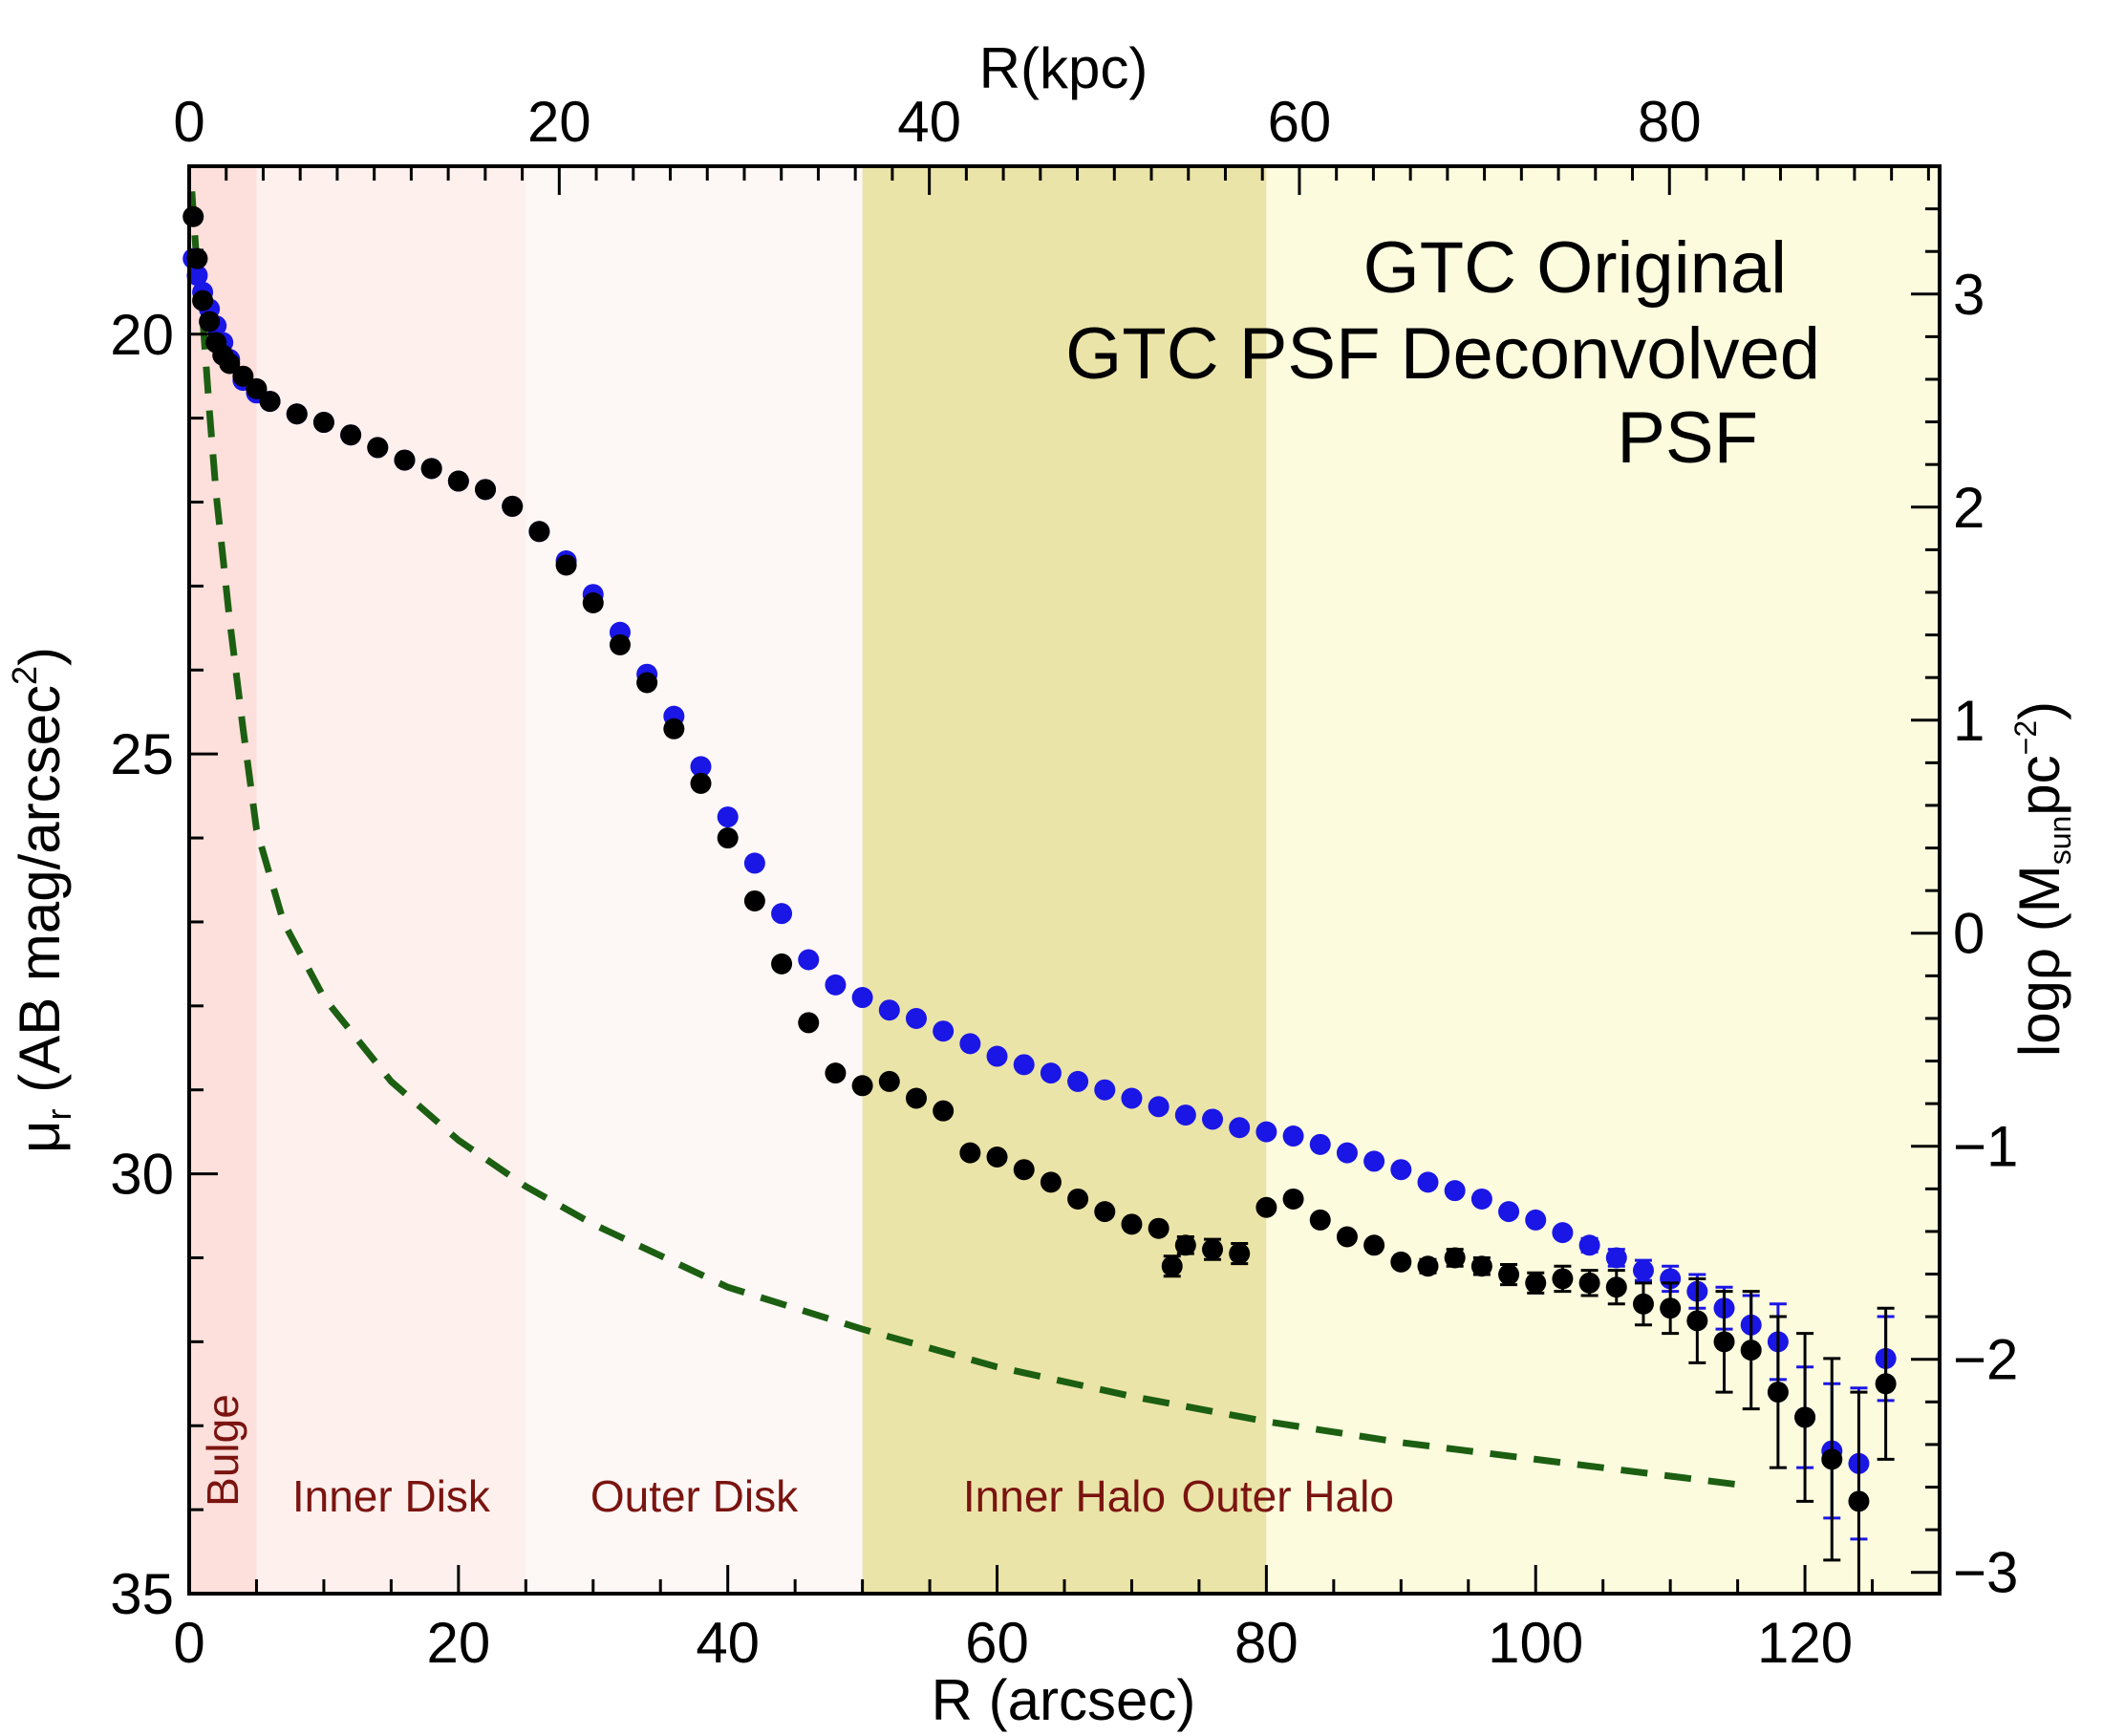 This screenshot has width=2103, height=1736. Describe the element at coordinates (189, 122) in the screenshot. I see `top-tick-label: 0` at that location.